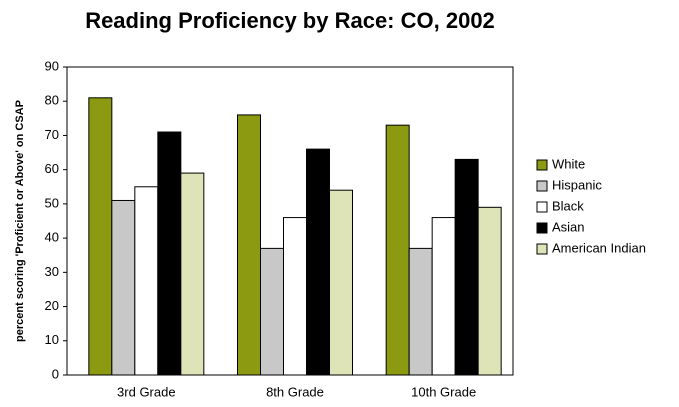 This screenshot has width=679, height=407. What do you see at coordinates (577, 184) in the screenshot?
I see `legend-label: Hispanic` at bounding box center [577, 184].